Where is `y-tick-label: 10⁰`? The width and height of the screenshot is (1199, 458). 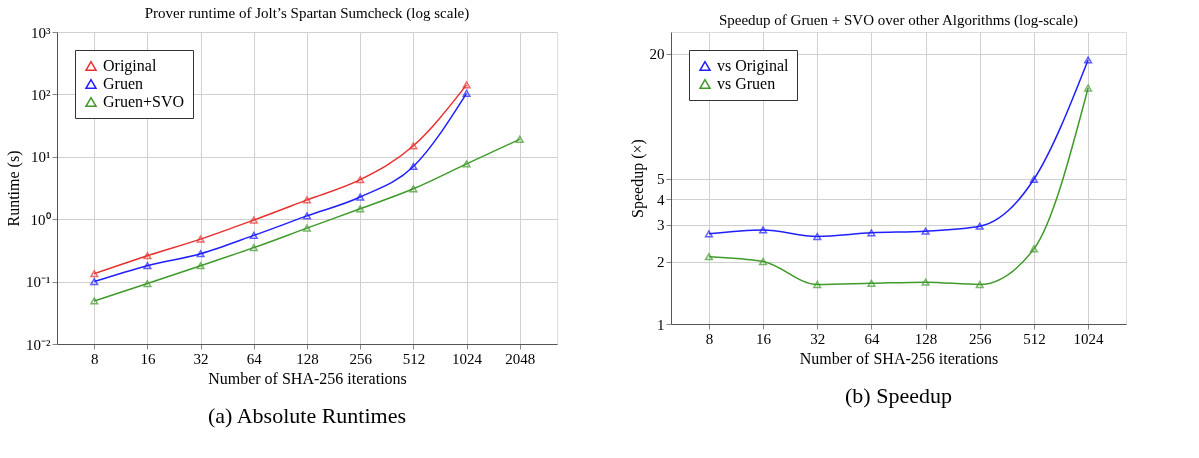
y-tick-label: 10⁰ is located at coordinates (40, 219).